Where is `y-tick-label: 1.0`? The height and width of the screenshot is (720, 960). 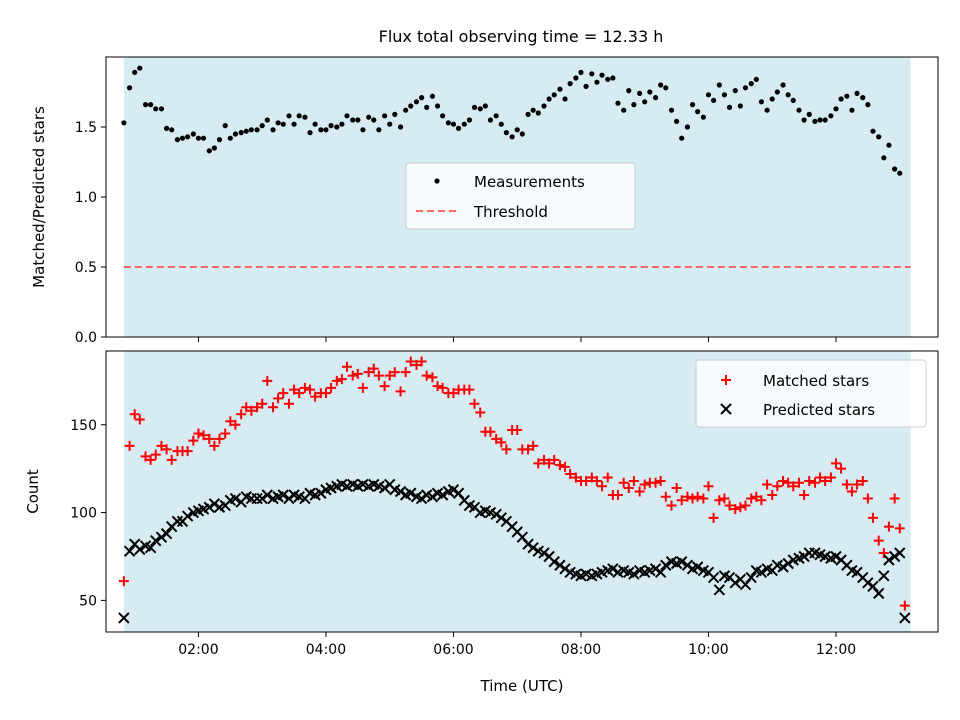 y-tick-label: 1.0 is located at coordinates (86, 198).